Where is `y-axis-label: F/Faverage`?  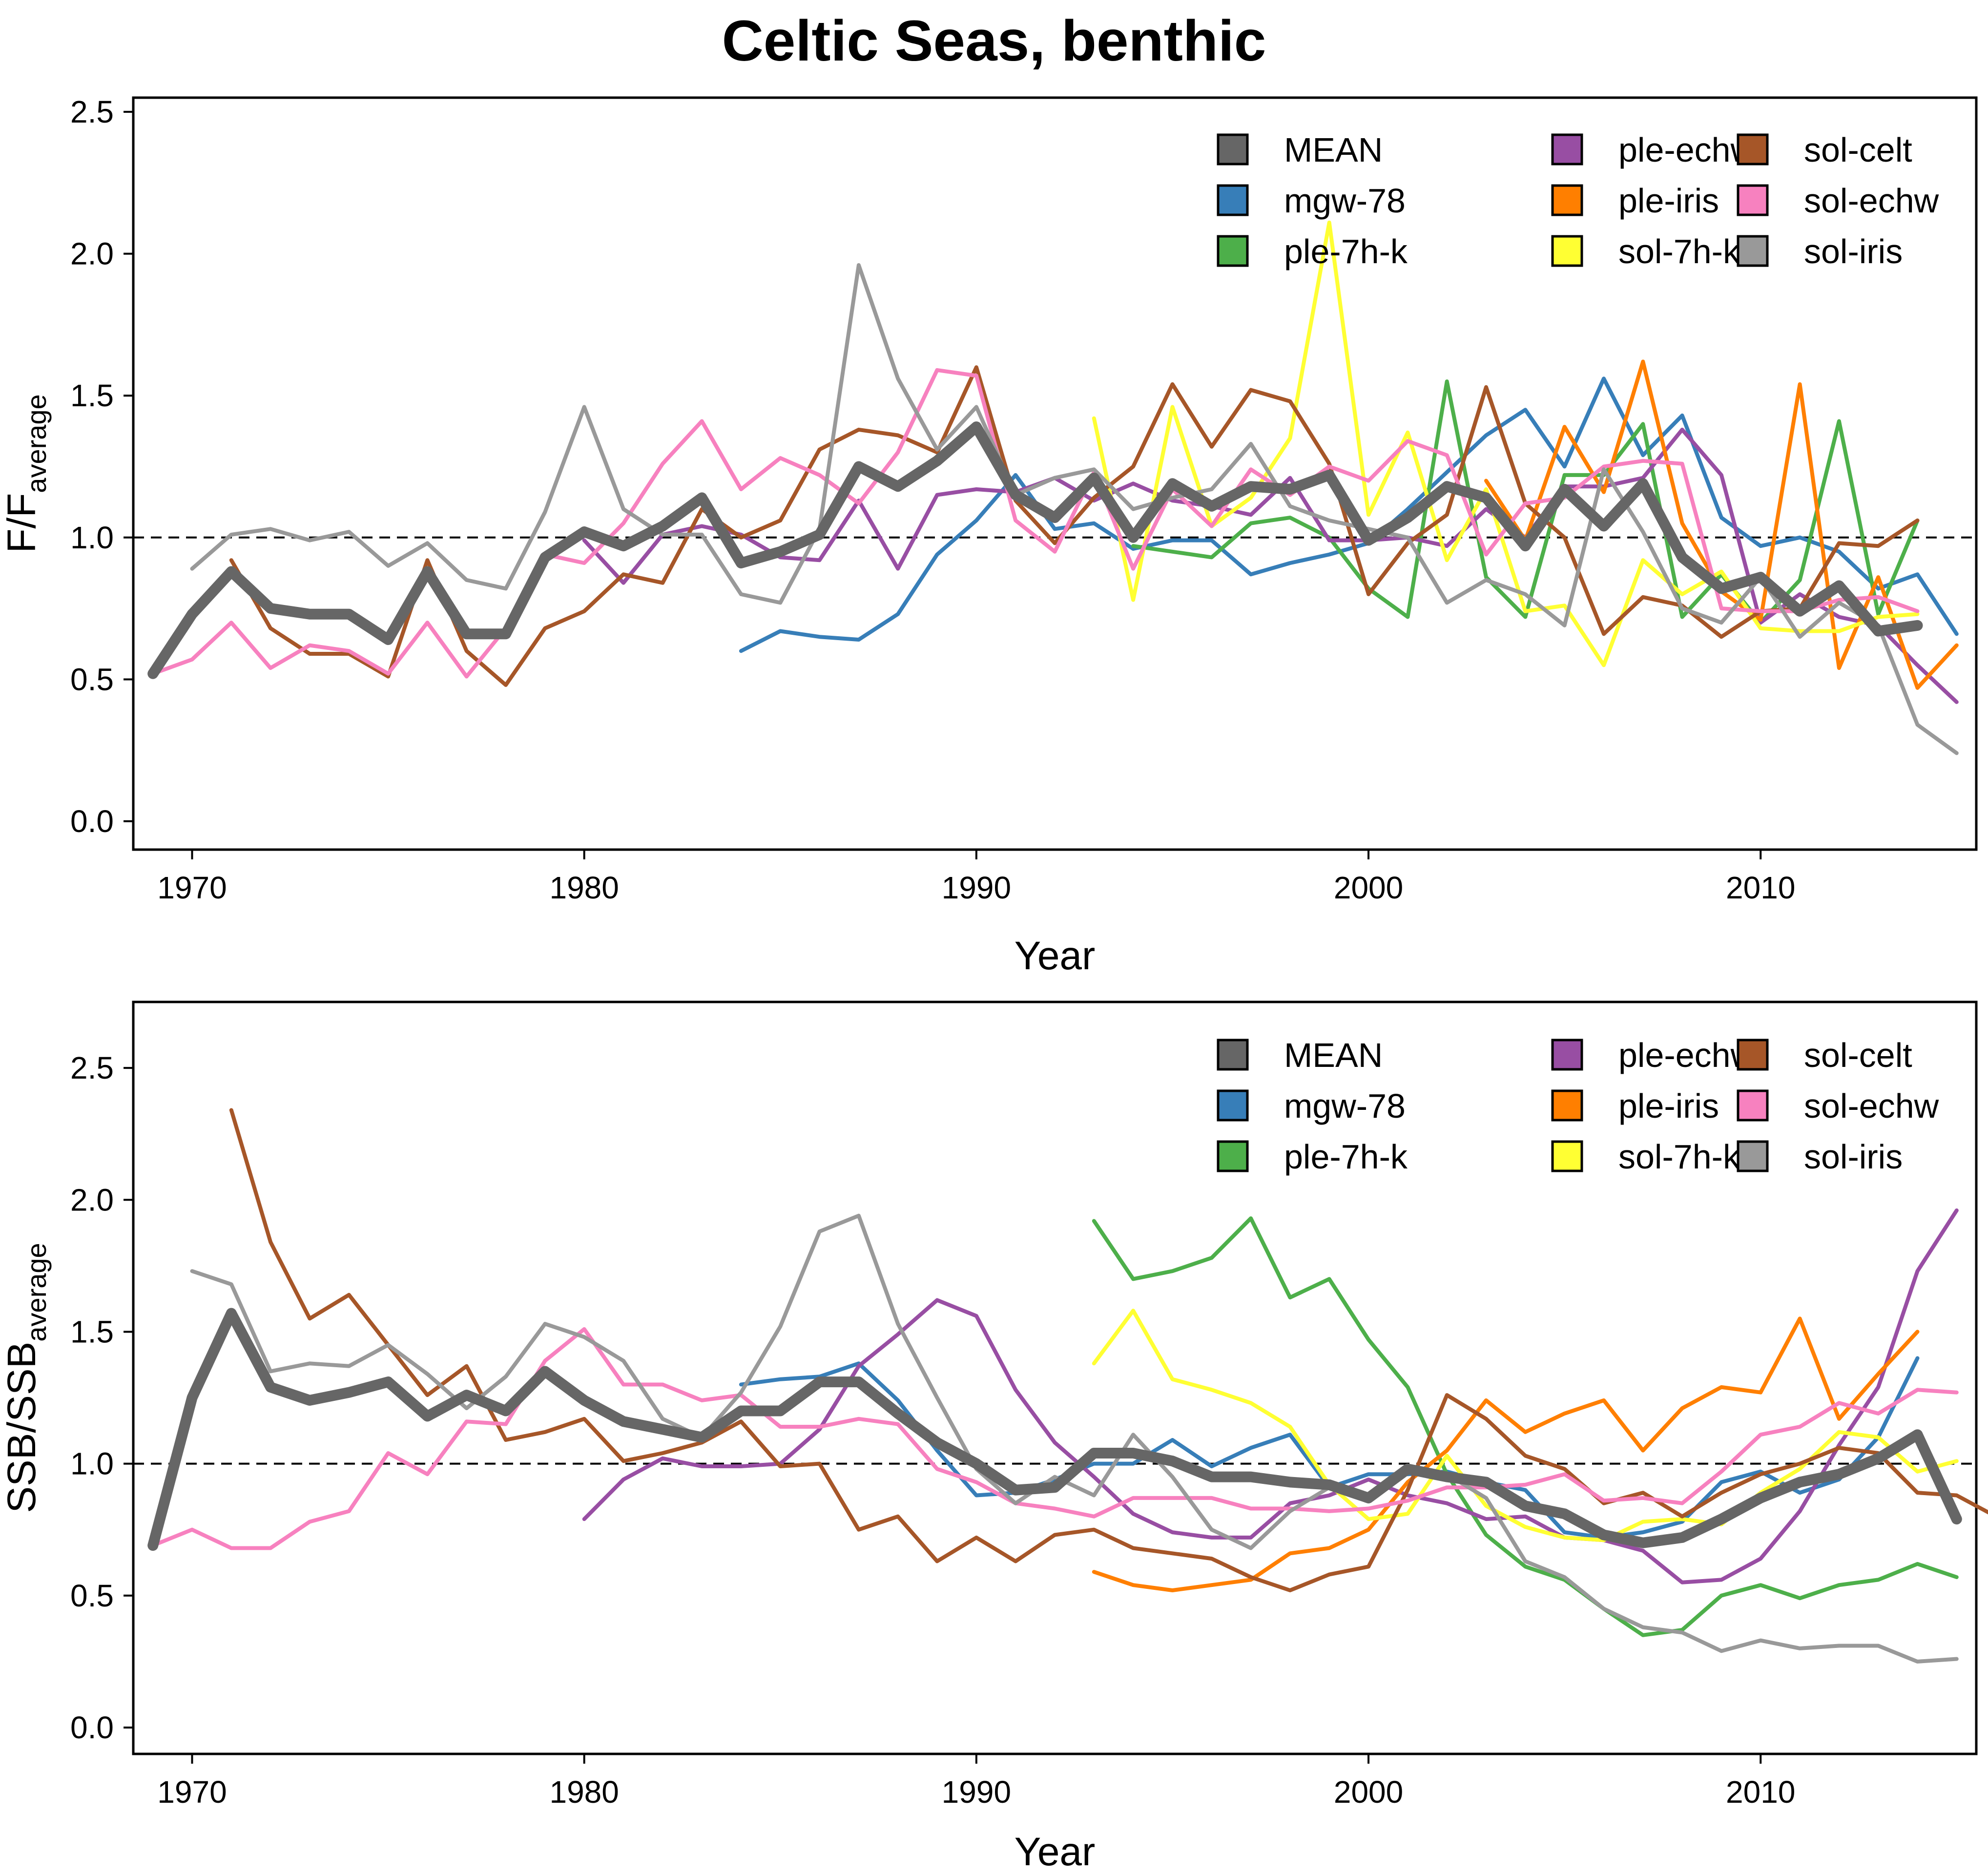 y-axis-label: F/Faverage is located at coordinates (26, 474).